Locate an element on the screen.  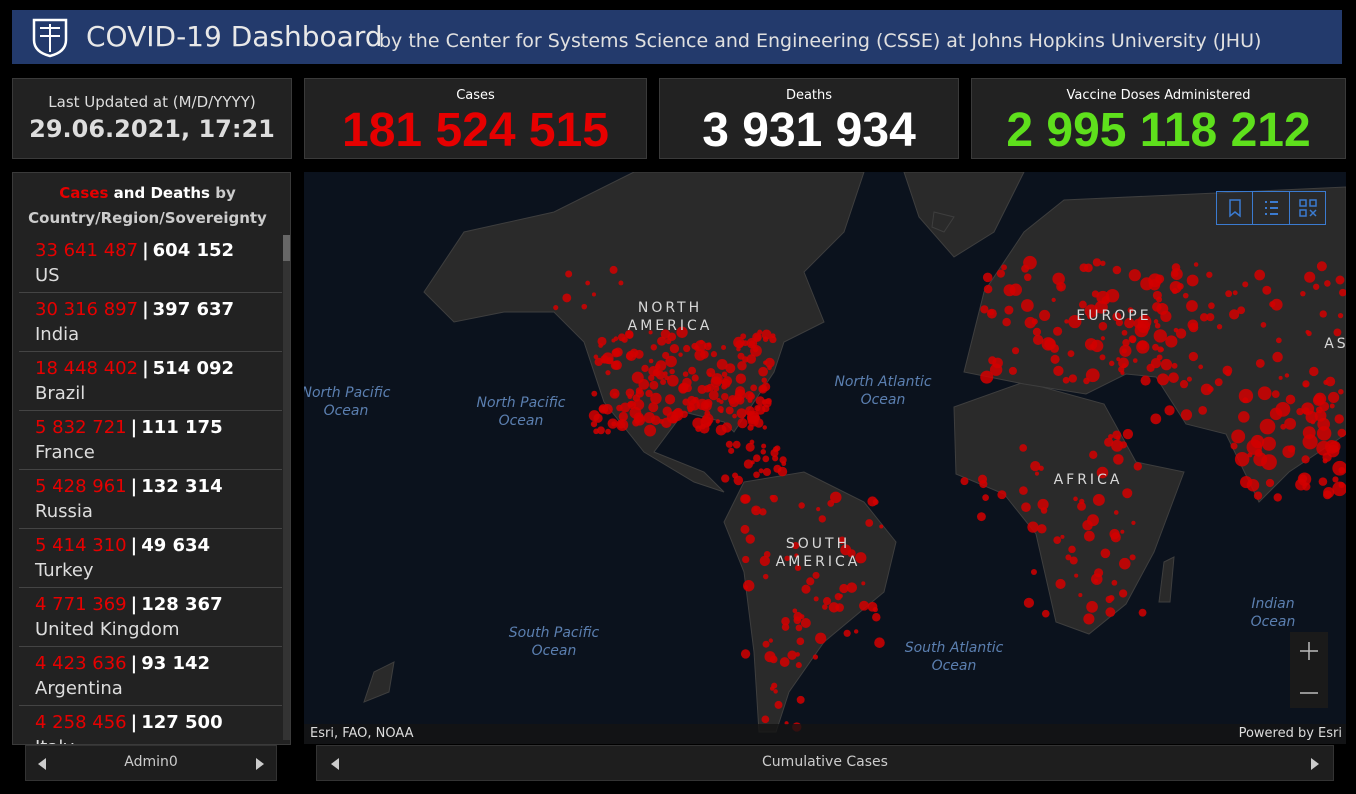
basemap-button is located at coordinates (1306, 208).